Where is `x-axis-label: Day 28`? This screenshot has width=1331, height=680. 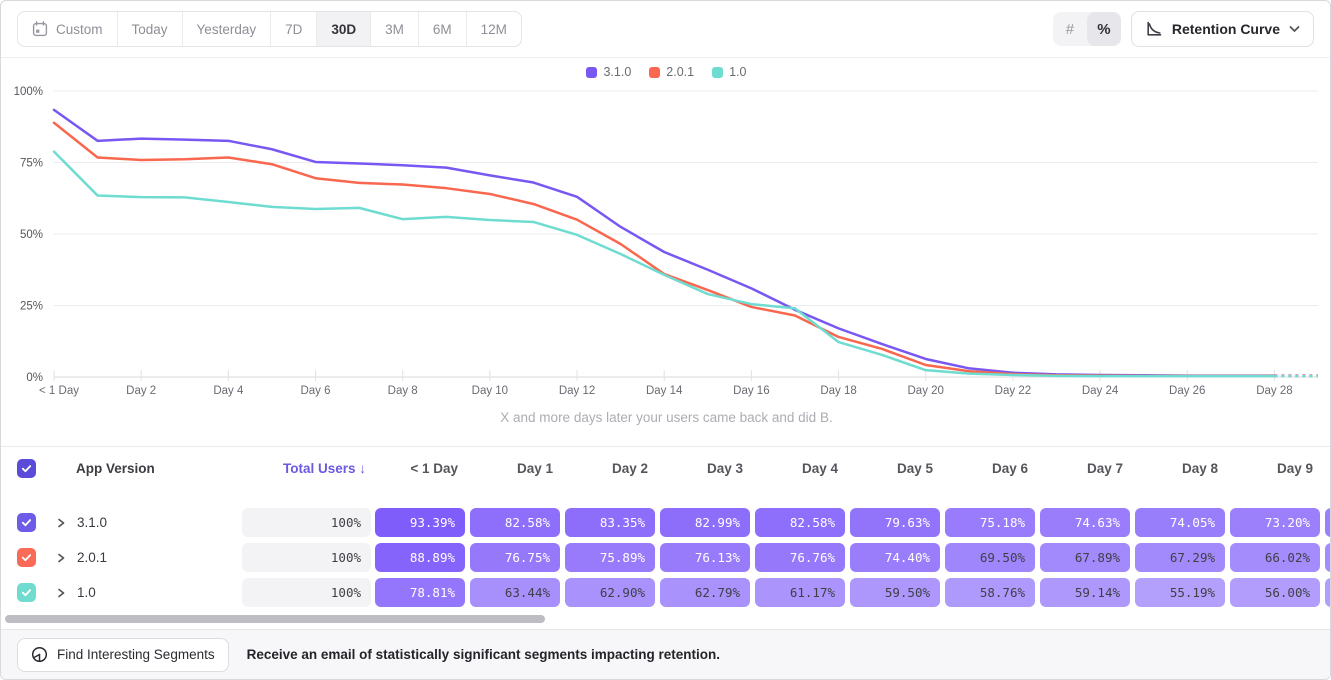 x-axis-label: Day 28 is located at coordinates (1274, 391).